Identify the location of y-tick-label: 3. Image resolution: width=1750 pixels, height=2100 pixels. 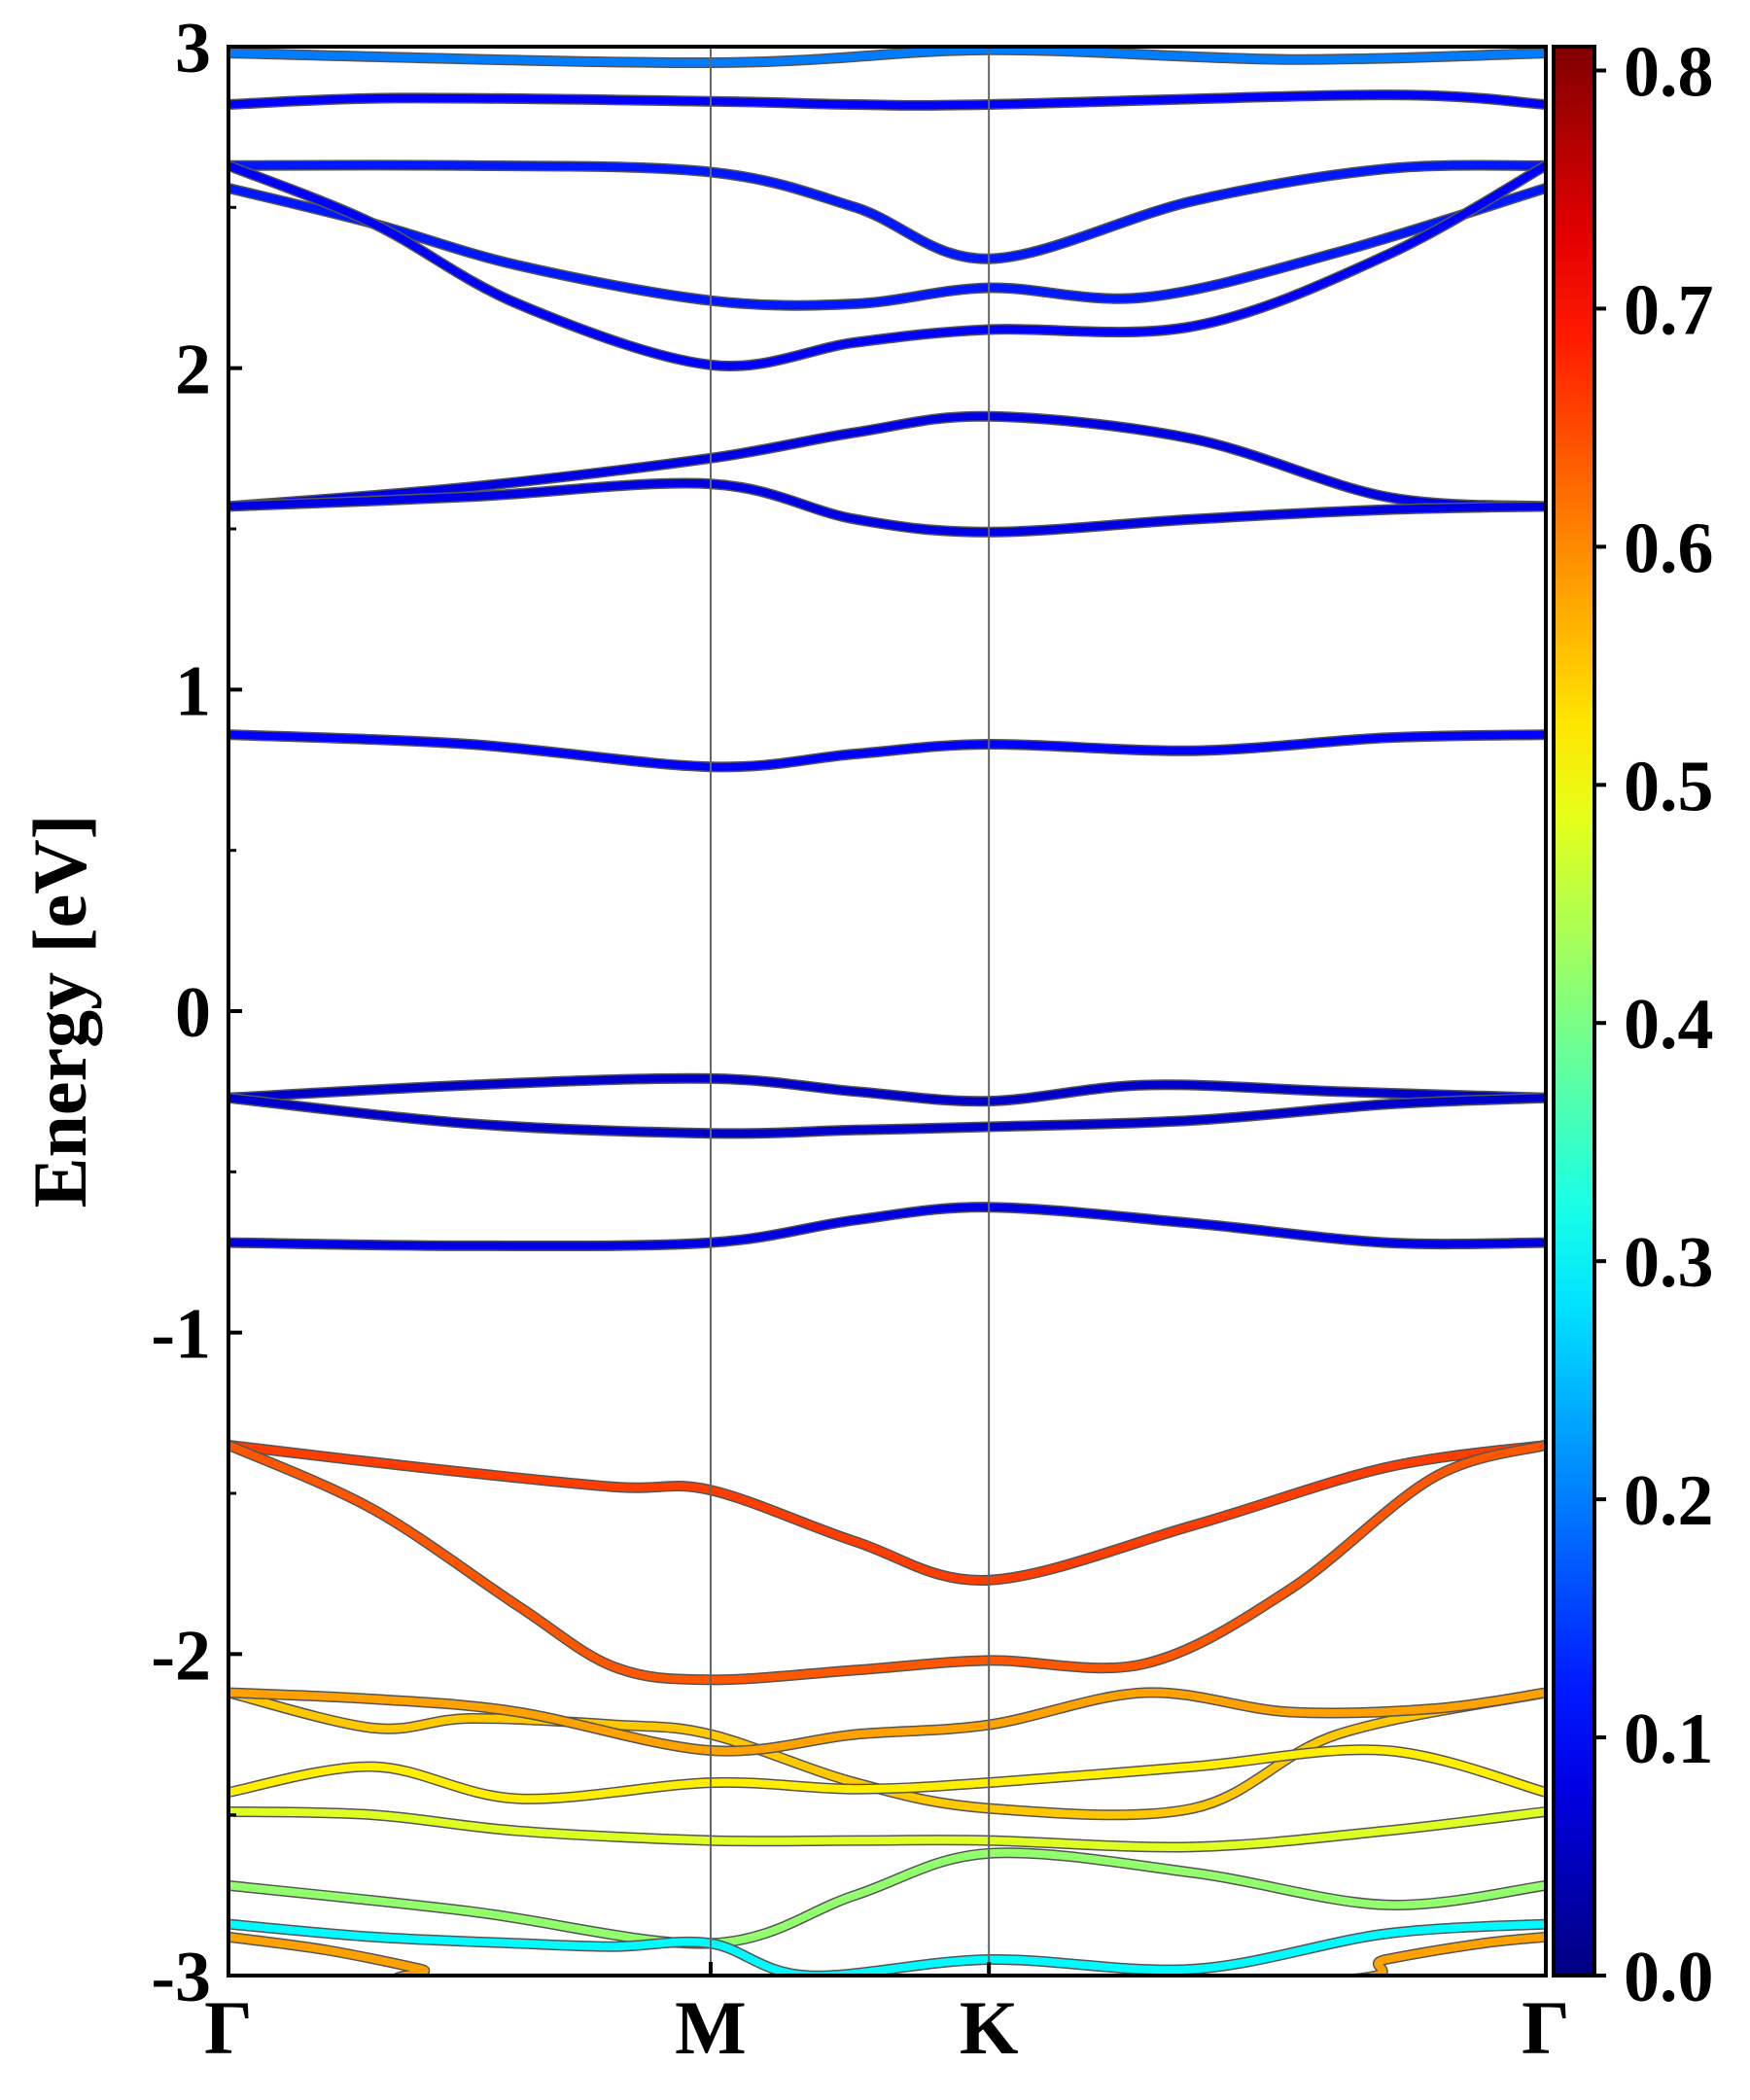
(193, 48).